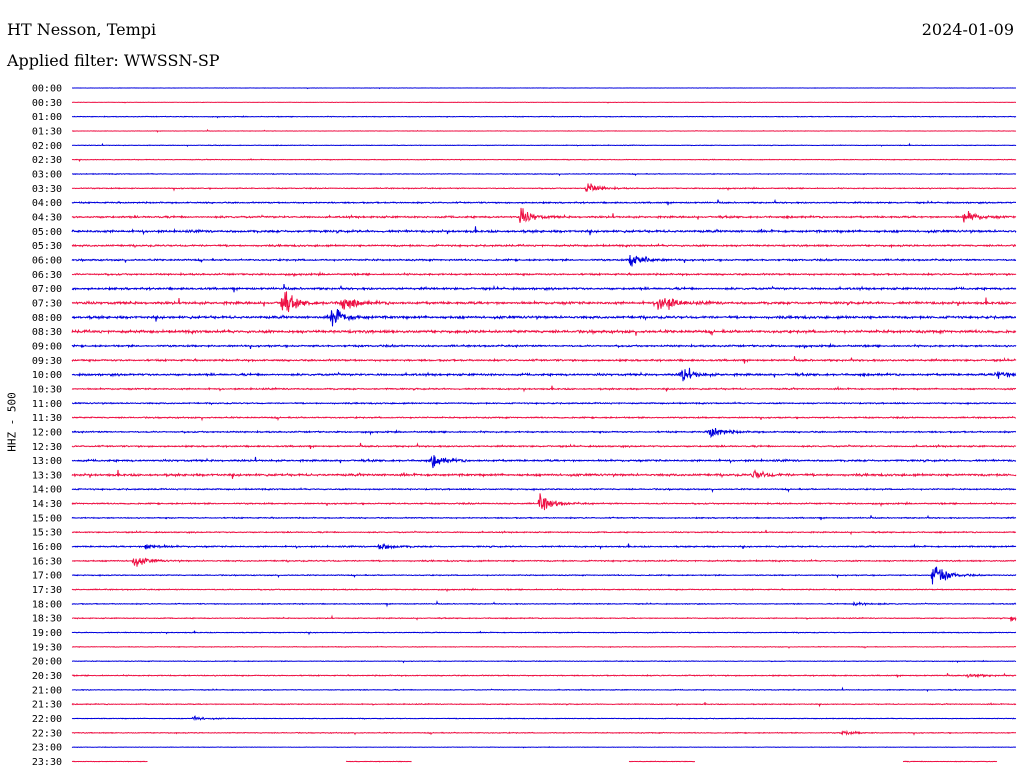 This screenshot has height=780, width=1024. What do you see at coordinates (47, 103) in the screenshot?
I see `tick-label: 00:30` at bounding box center [47, 103].